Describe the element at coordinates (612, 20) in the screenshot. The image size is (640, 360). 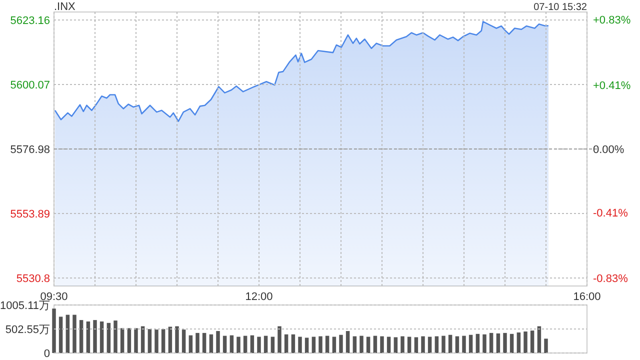
I see `y2-tick-label: +0.83%` at that location.